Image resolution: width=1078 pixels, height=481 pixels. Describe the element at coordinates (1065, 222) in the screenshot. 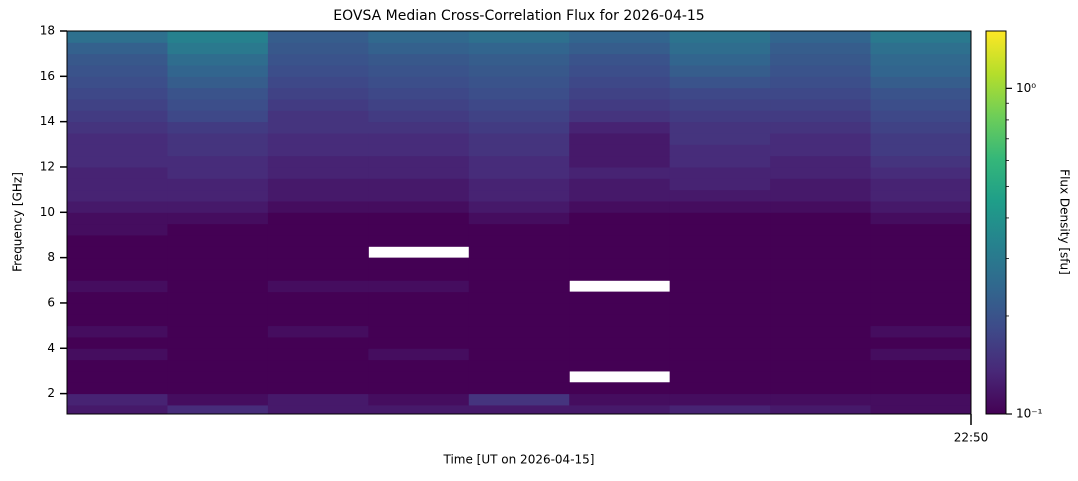

I see `colorbar-label: Flux Density [sfu]` at that location.